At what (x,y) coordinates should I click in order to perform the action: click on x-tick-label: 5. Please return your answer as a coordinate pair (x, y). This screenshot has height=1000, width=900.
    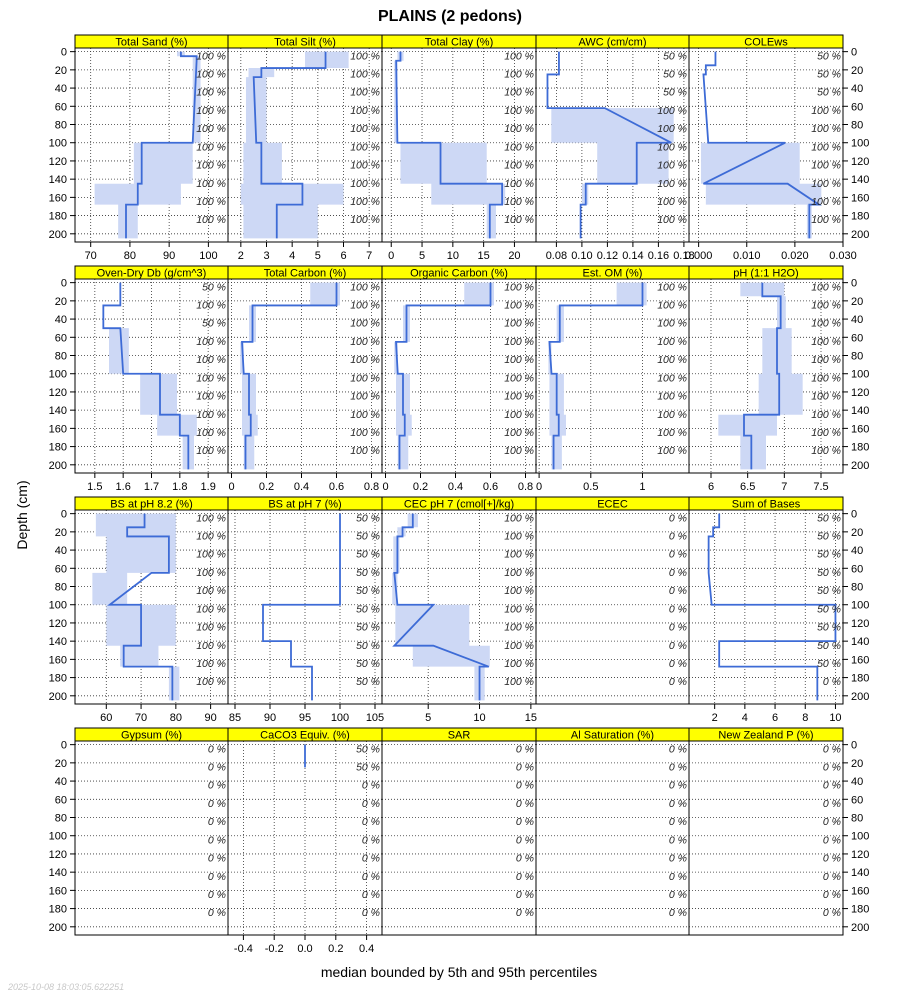
    Looking at the image, I should click on (318, 256).